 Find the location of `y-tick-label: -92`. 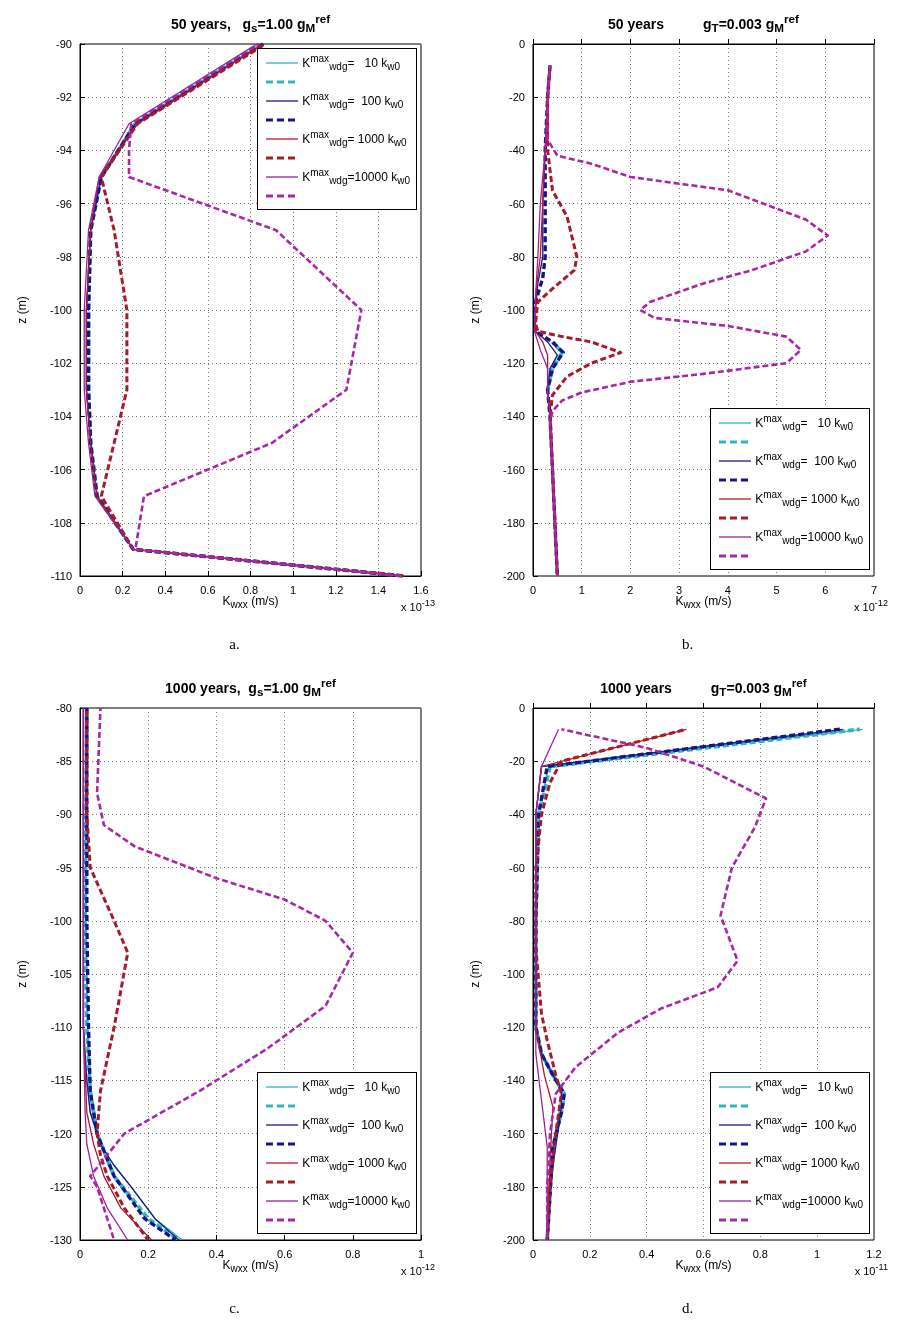

y-tick-label: -92 is located at coordinates (64, 97).